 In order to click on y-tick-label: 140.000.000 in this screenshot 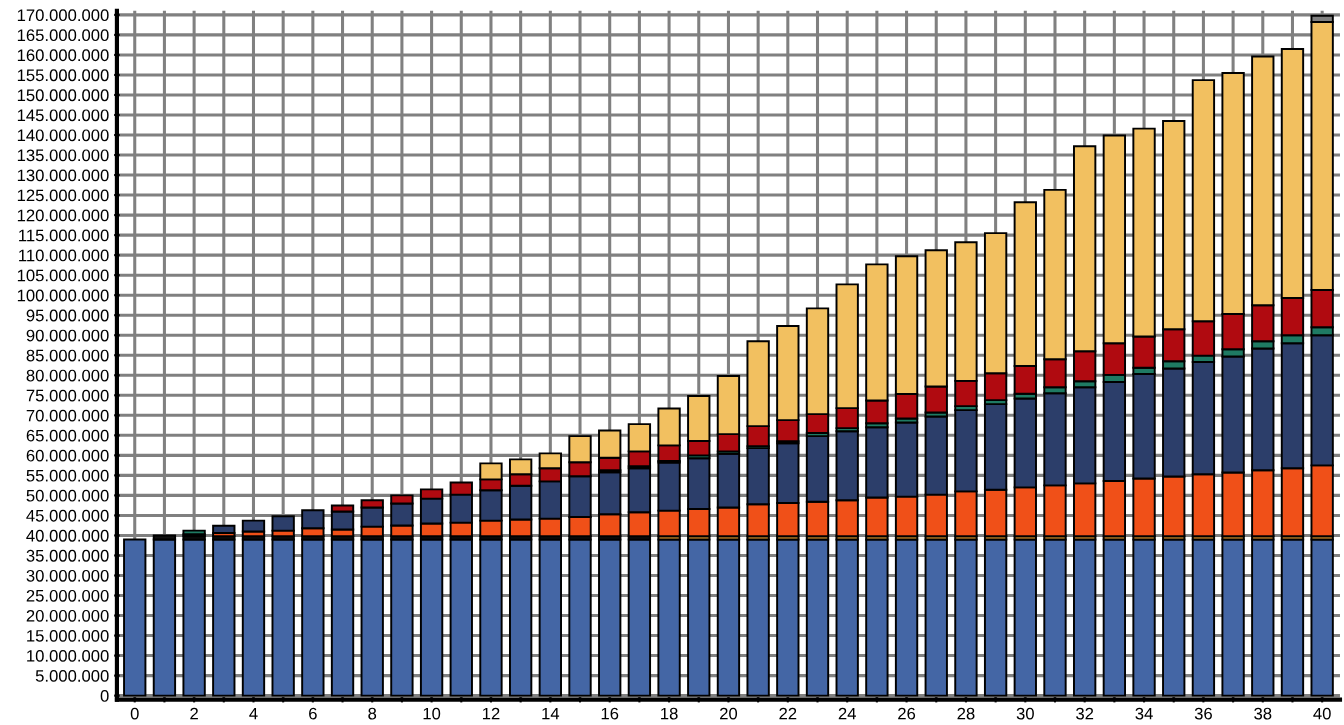, I will do `click(63, 135)`.